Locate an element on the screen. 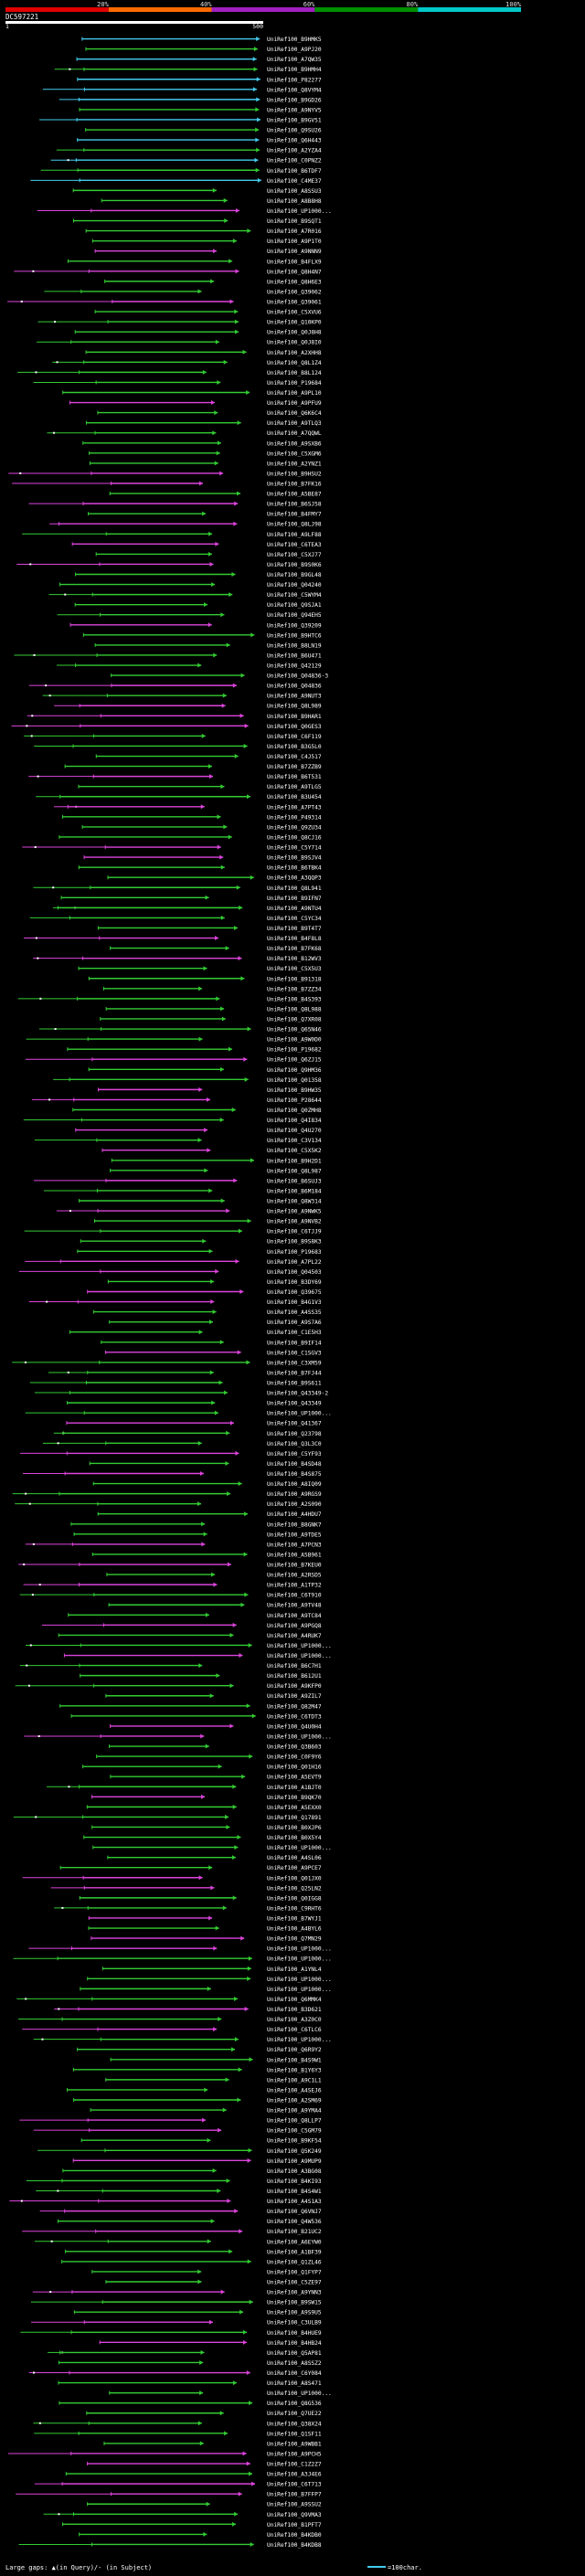 The width and height of the screenshot is (585, 2576). hit-label: UniRef100_A9WBB1 is located at coordinates (295, 2444).